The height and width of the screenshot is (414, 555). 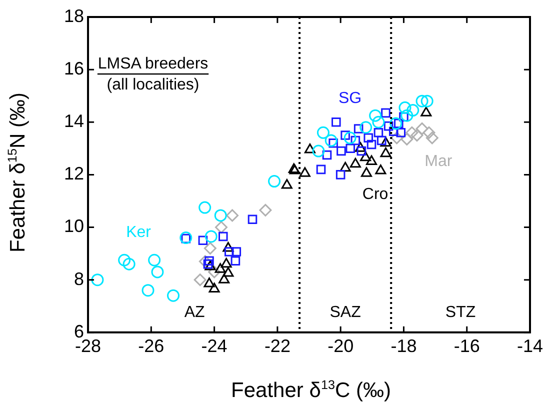 I want to click on series-label: Ker, so click(x=139, y=232).